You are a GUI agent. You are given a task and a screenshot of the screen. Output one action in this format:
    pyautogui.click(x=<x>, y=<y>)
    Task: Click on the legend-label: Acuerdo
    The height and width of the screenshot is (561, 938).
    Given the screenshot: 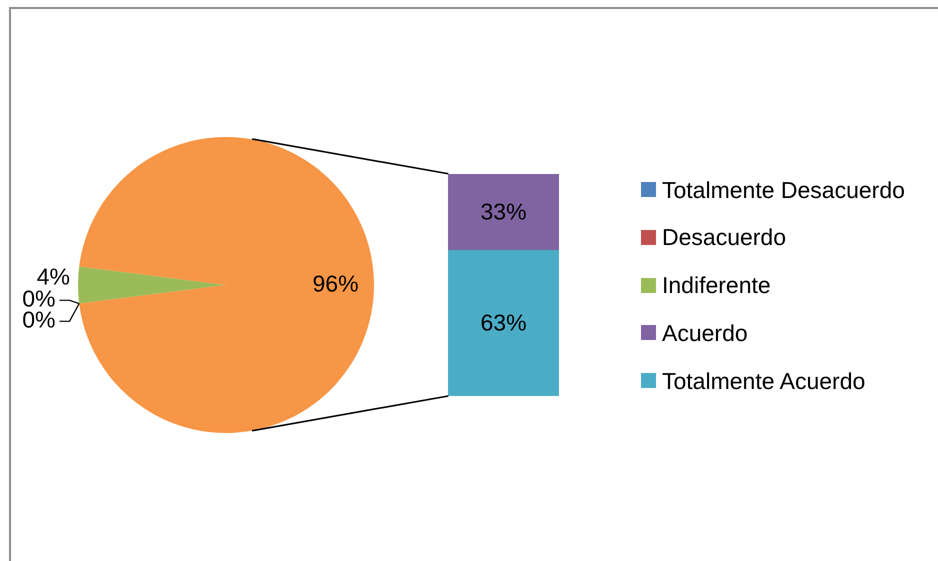 What is the action you would take?
    pyautogui.click(x=705, y=332)
    